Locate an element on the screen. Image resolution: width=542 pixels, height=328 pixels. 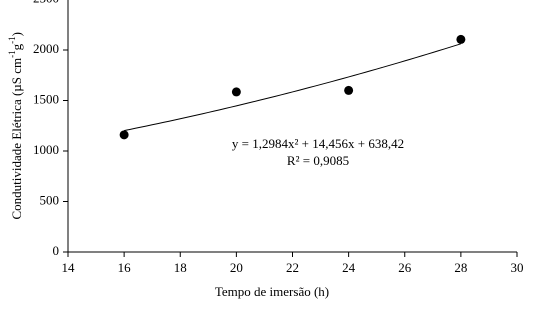
label-part: g is located at coordinates (16, 46).